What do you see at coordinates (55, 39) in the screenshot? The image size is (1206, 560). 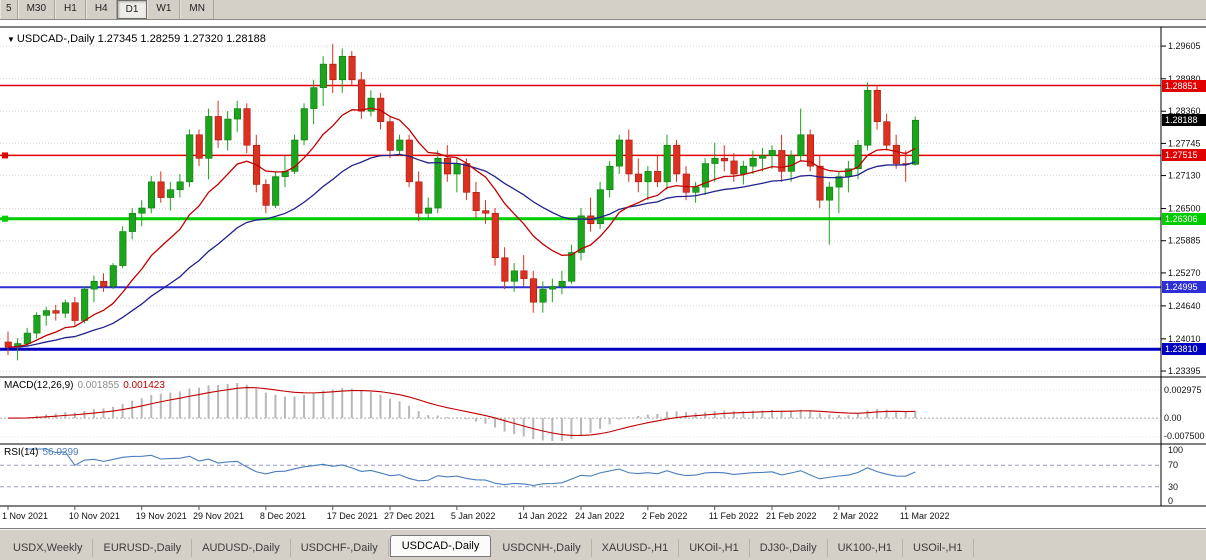 I see `chart-symbol-label: USDCAD-,Daily` at bounding box center [55, 39].